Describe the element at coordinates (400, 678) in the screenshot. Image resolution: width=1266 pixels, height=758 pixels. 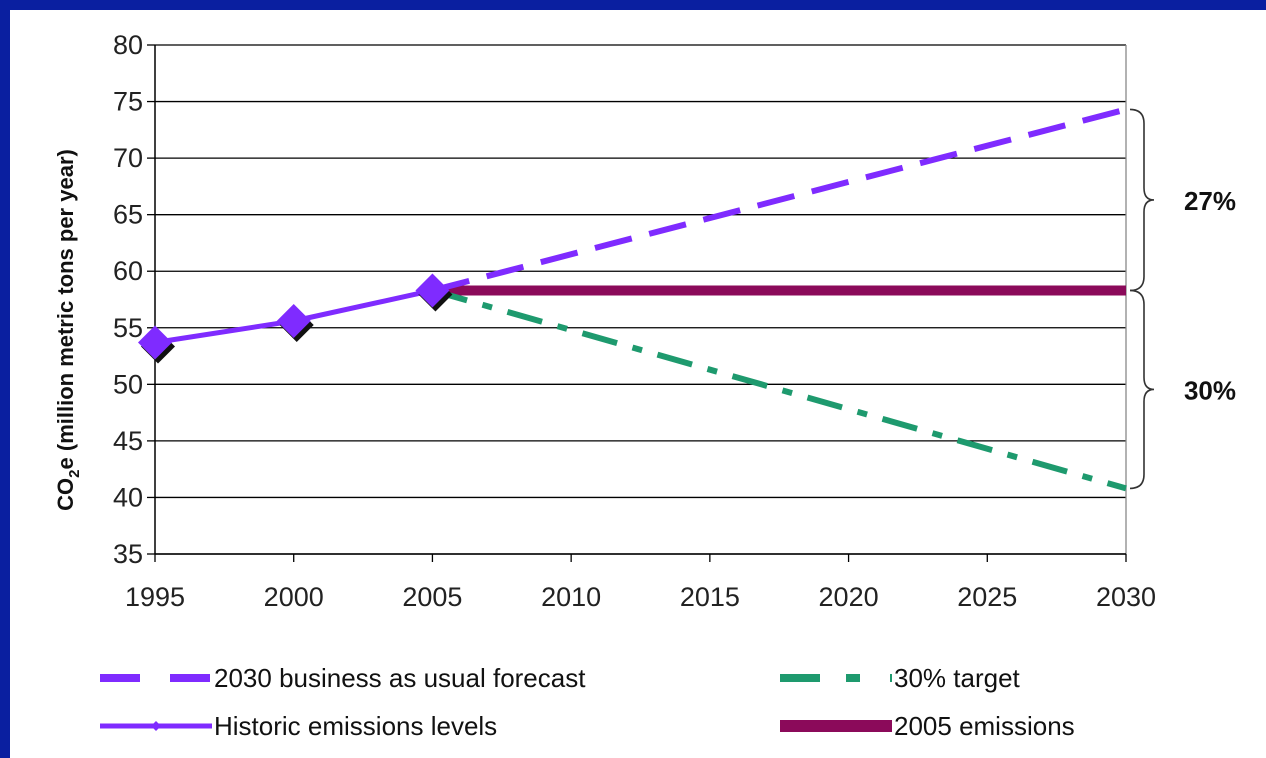
I see `legend-label: 2030 business as usual forecast` at that location.